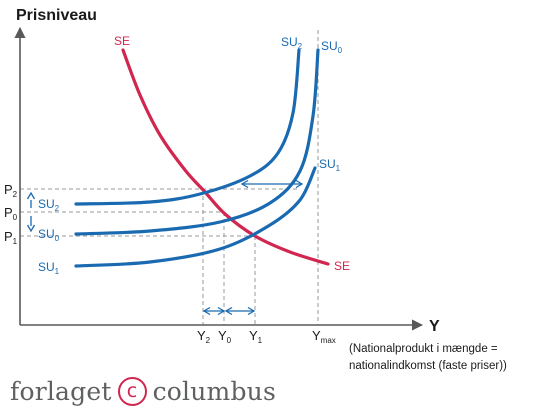 This screenshot has width=550, height=417. I want to click on shift-arrow-y0-y1-head-end, so click(251, 311).